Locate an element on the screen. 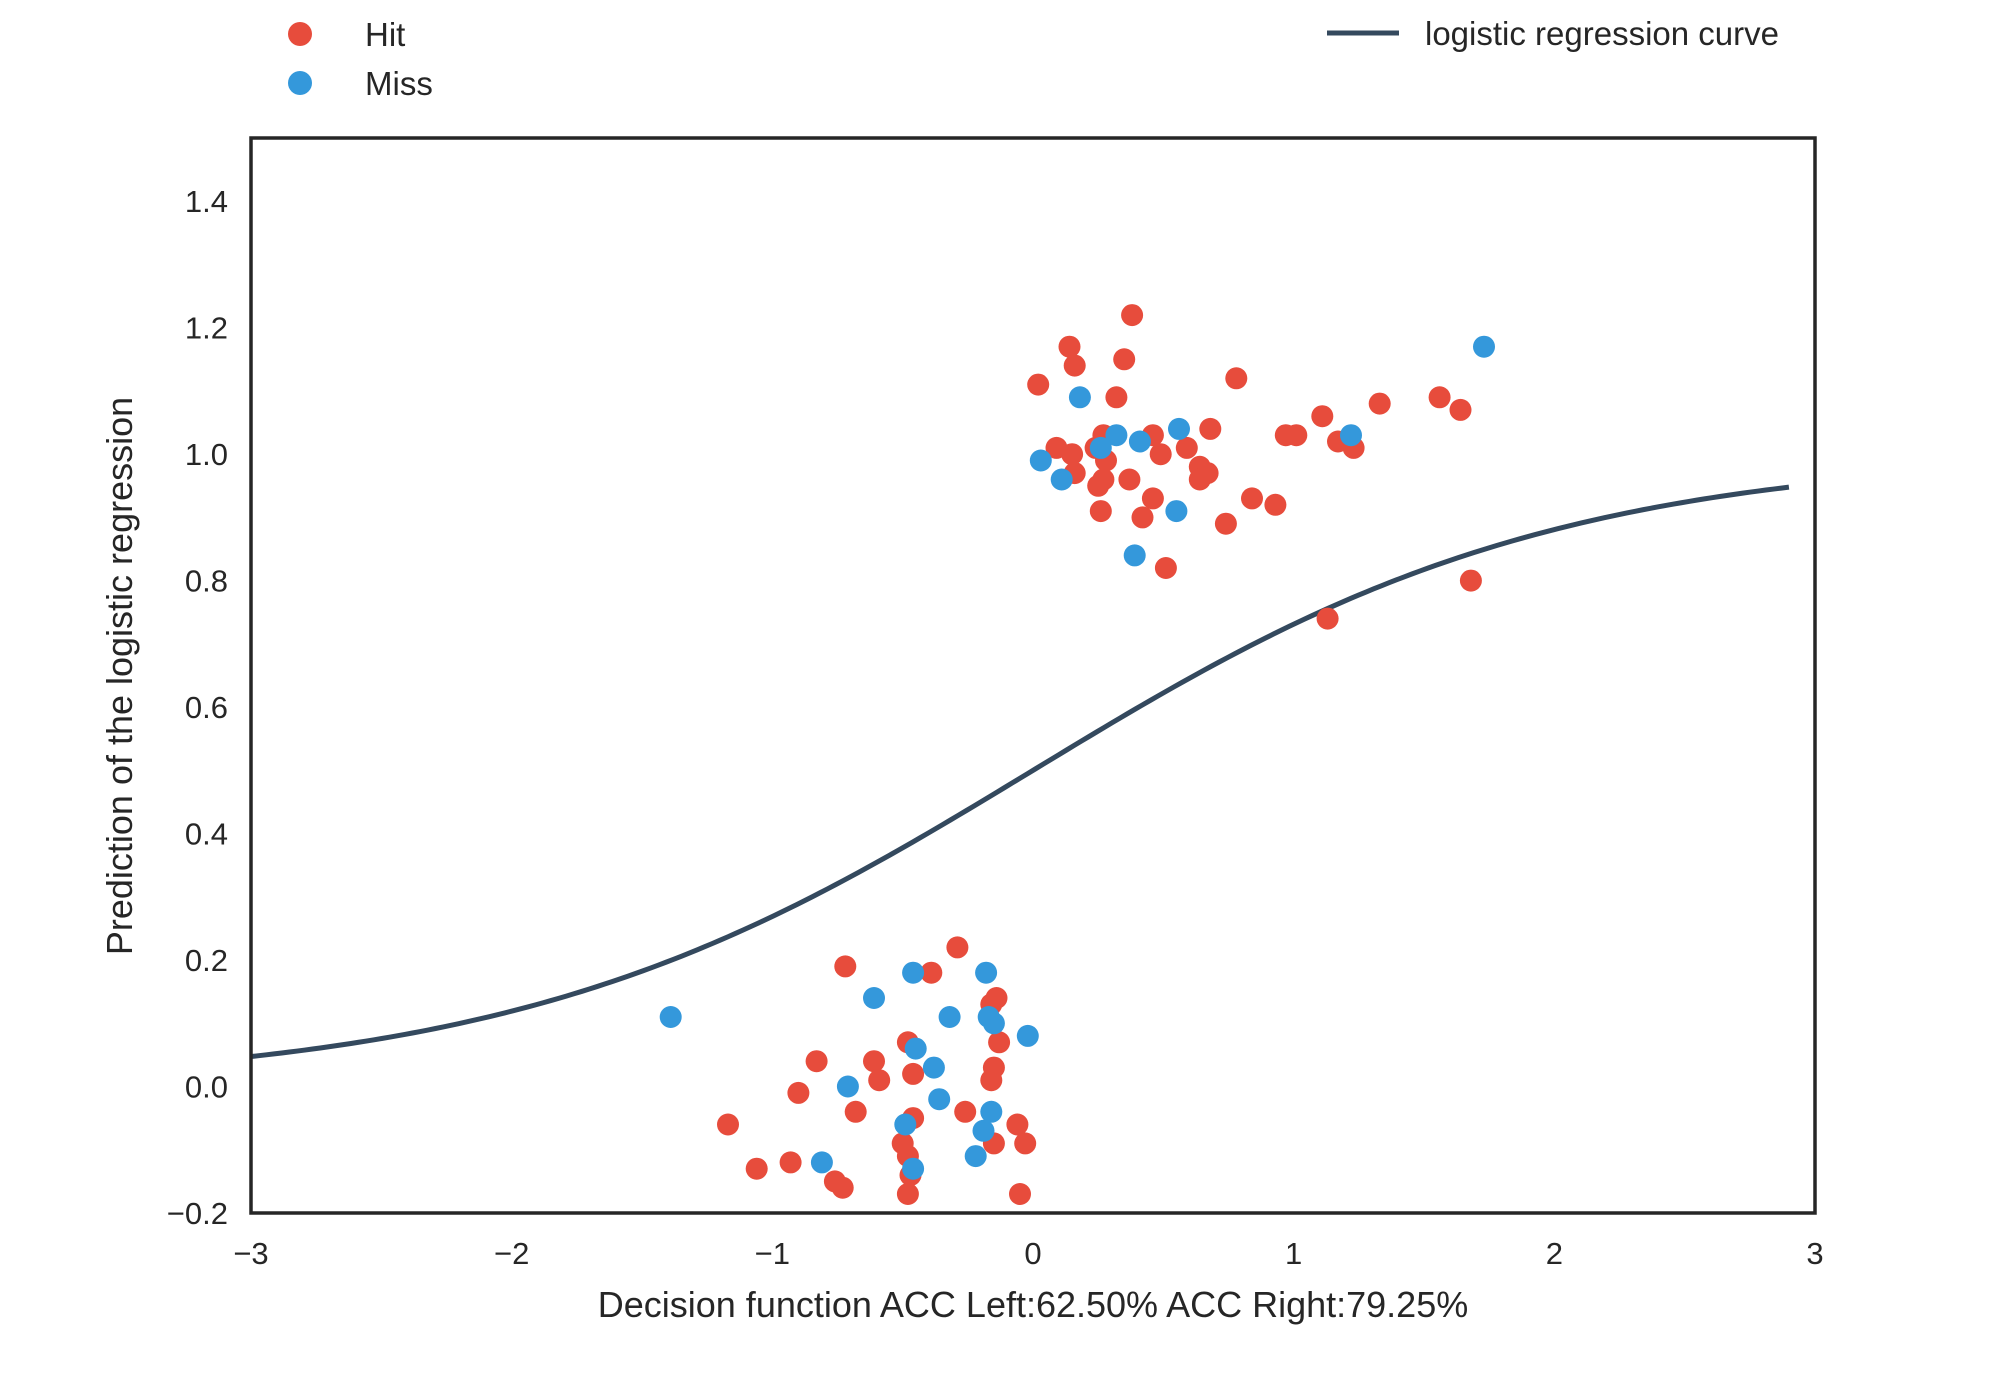 This screenshot has width=2000, height=1375. x-tick-label: 2 is located at coordinates (1554, 1253).